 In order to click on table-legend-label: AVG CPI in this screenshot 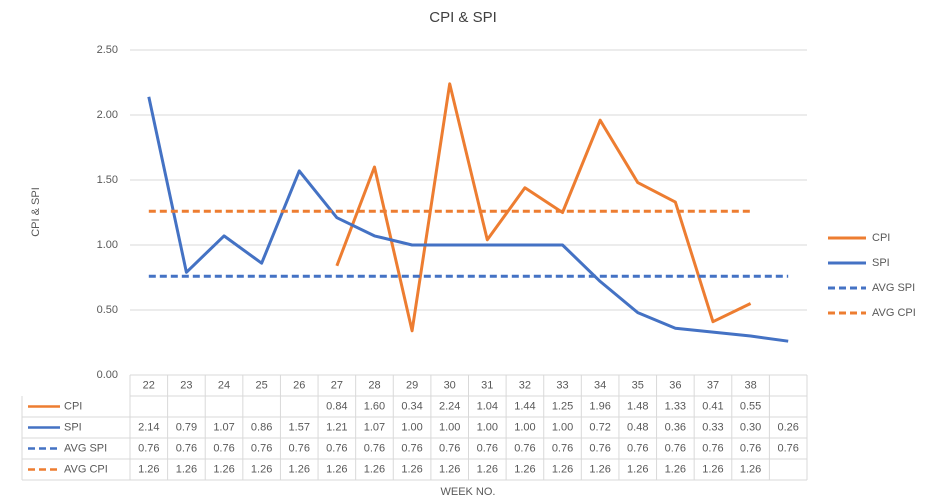, I will do `click(86, 469)`.